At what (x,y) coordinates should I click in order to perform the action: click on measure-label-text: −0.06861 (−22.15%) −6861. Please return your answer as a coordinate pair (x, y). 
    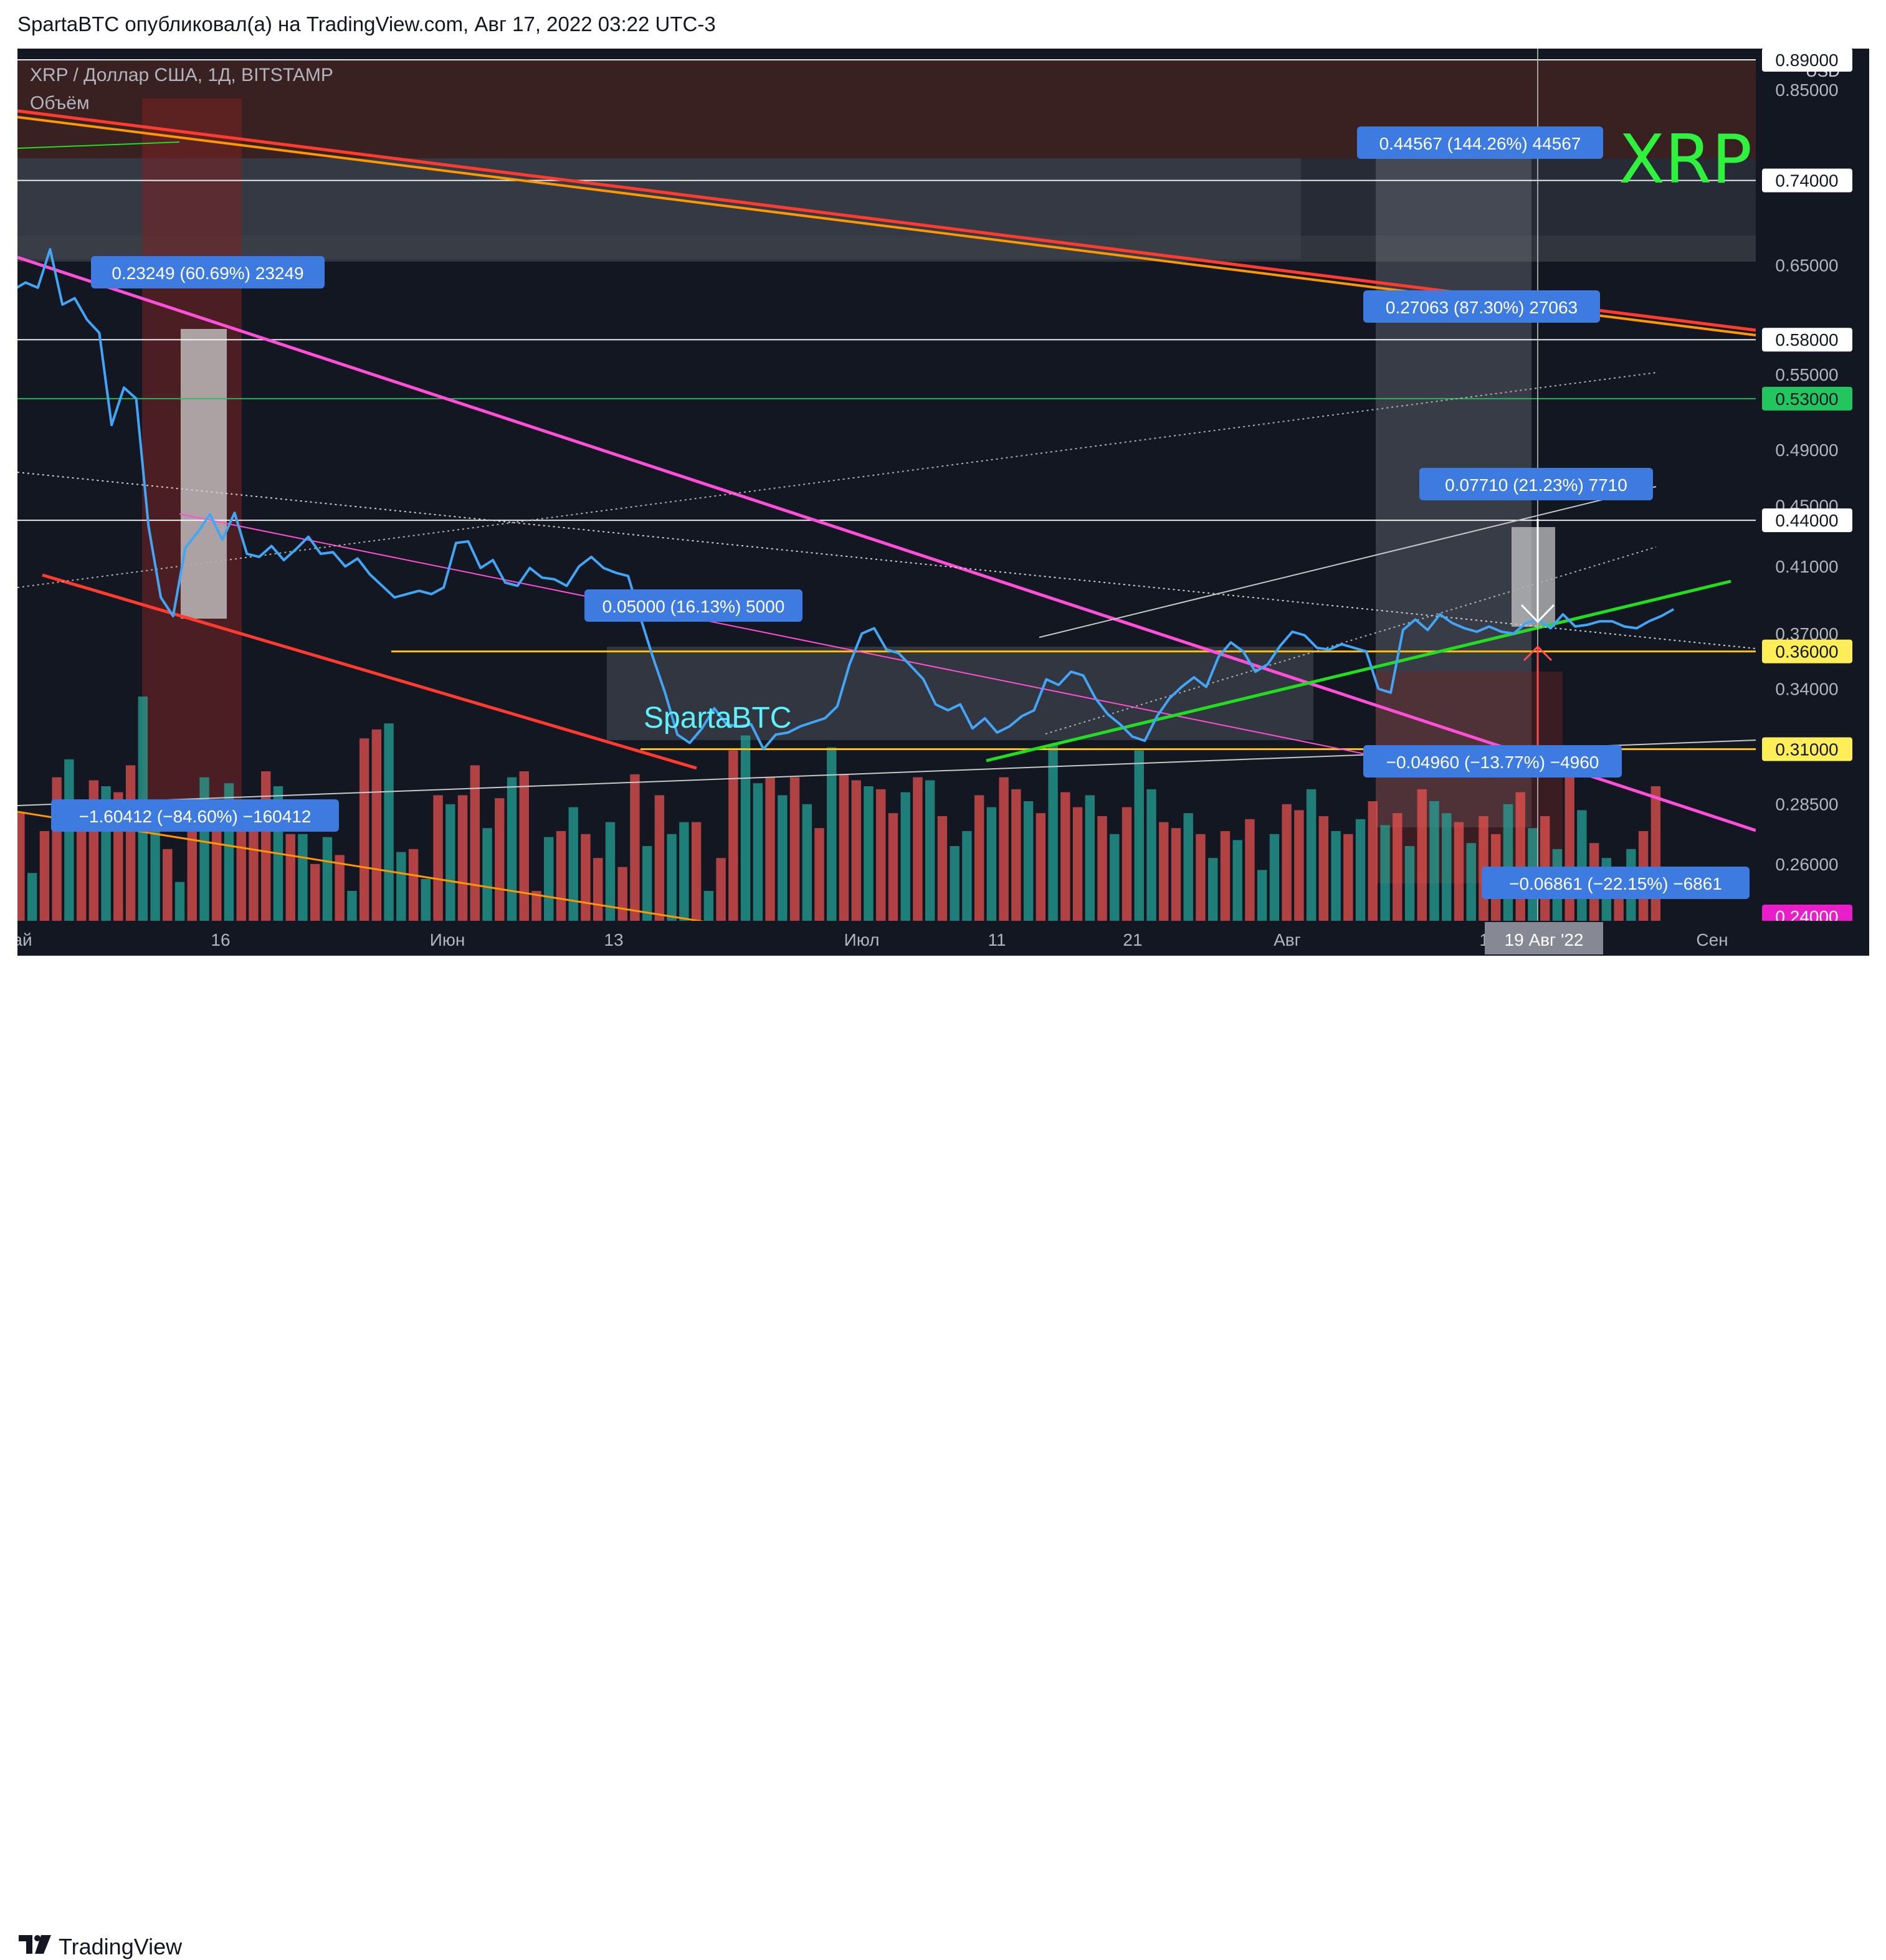
    Looking at the image, I should click on (1616, 883).